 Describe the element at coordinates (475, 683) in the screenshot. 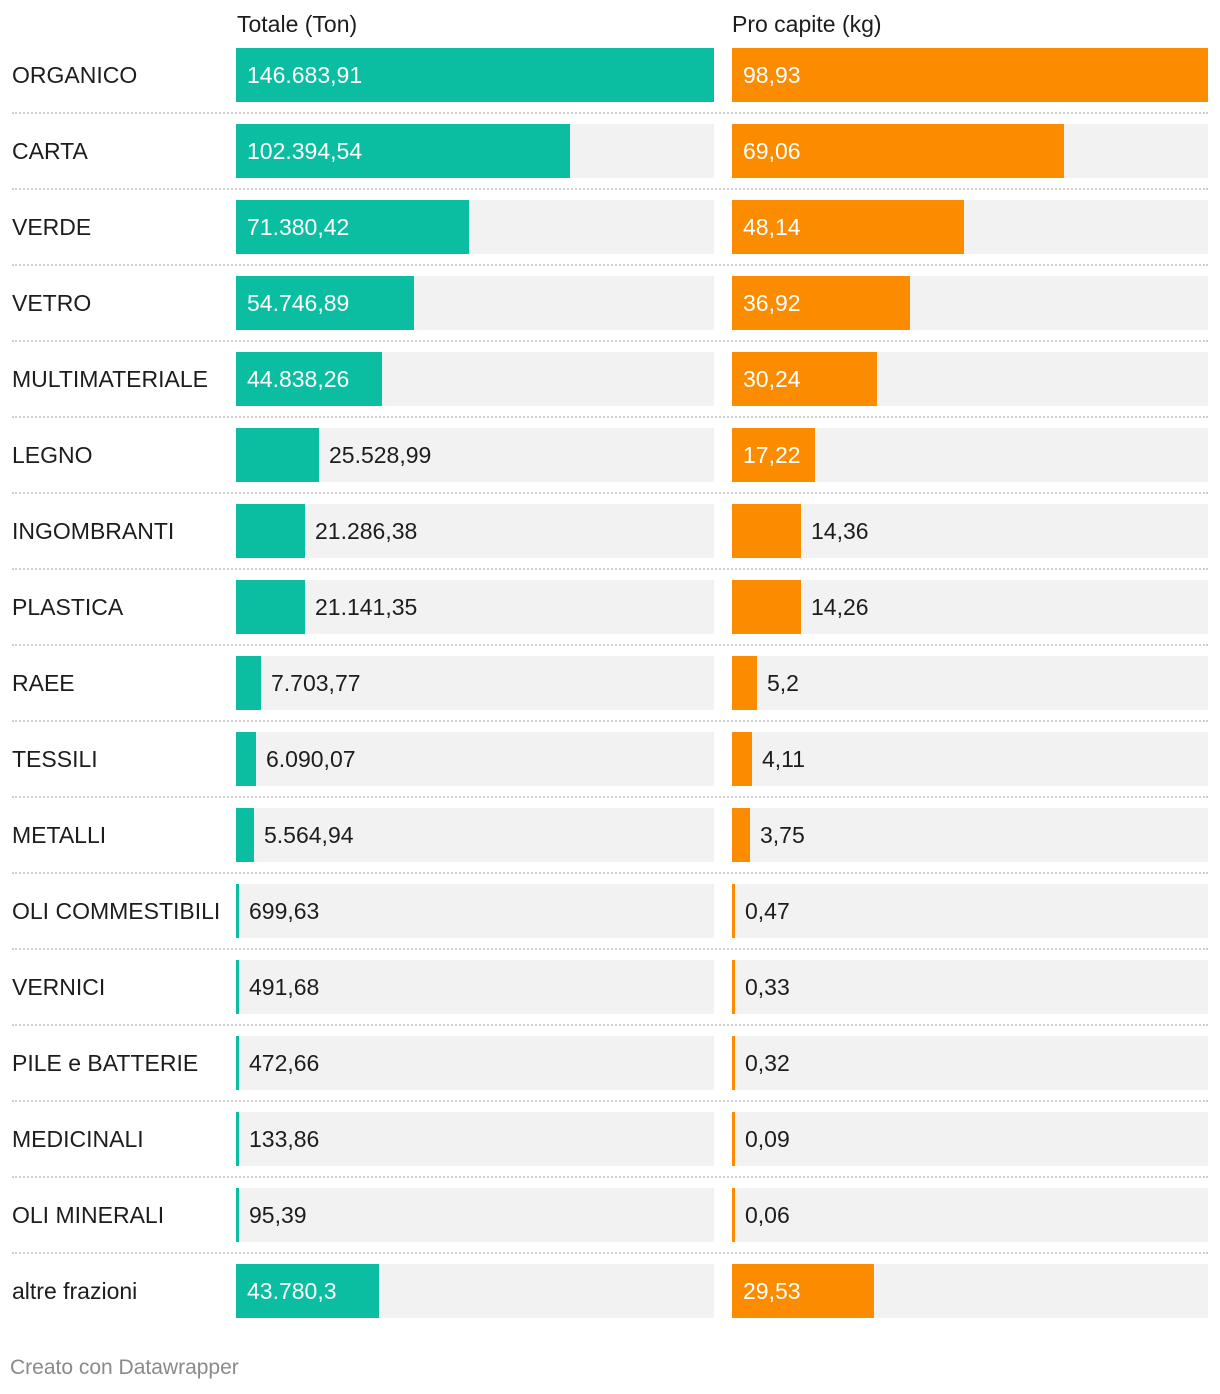

I see `total-bar-track: 7.703,77` at that location.